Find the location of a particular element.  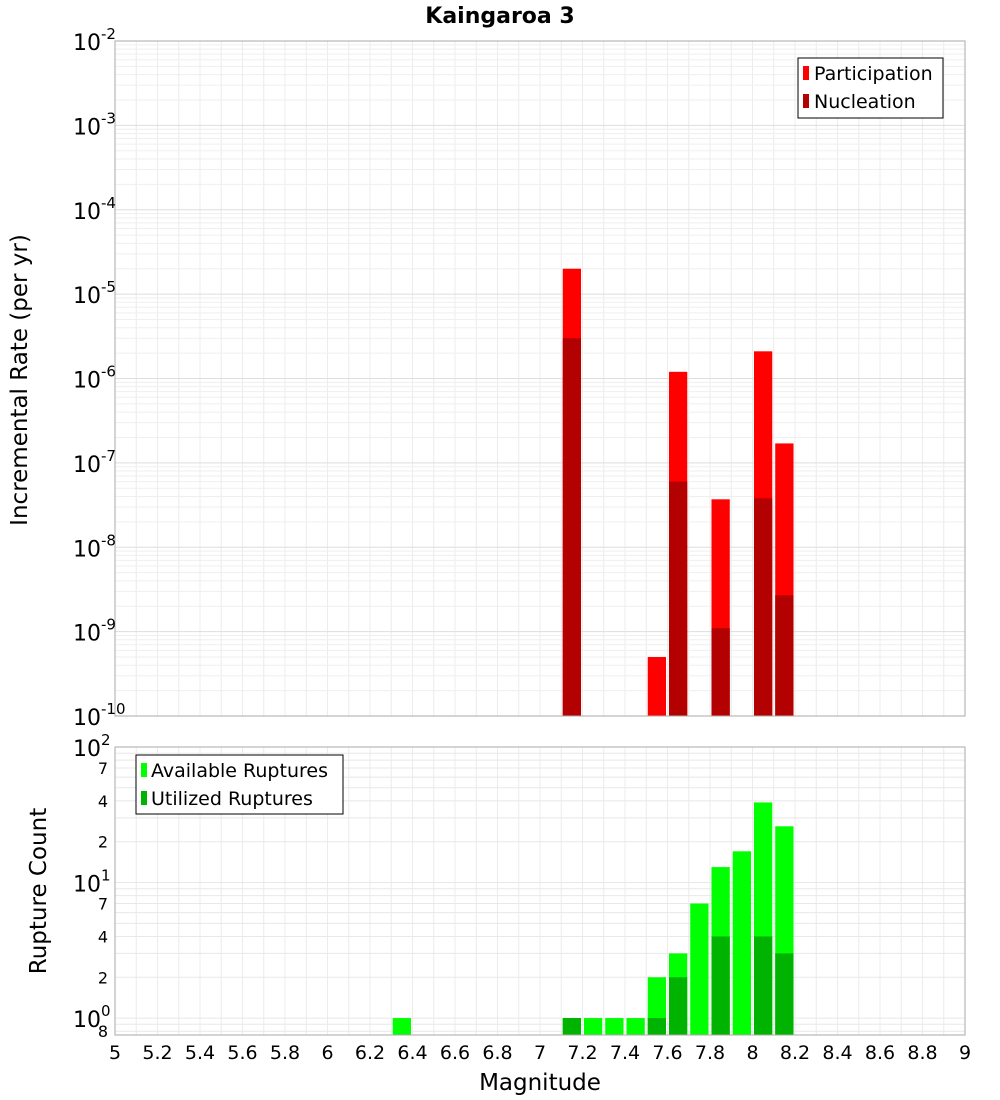

x-tick-label: 5.8 is located at coordinates (285, 1053).